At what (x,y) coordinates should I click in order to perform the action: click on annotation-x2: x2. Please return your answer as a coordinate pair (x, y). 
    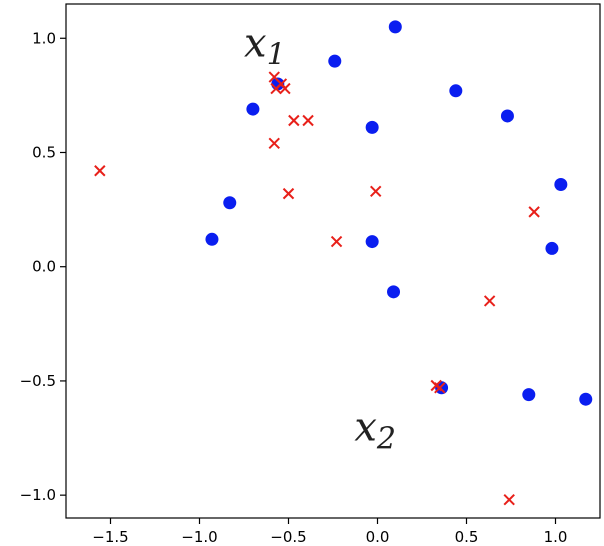
    Looking at the image, I should click on (375, 430).